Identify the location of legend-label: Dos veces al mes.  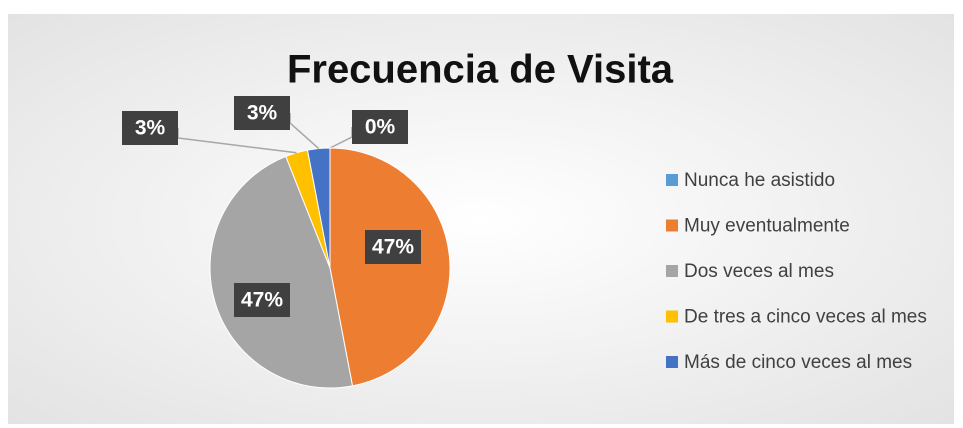
(759, 271).